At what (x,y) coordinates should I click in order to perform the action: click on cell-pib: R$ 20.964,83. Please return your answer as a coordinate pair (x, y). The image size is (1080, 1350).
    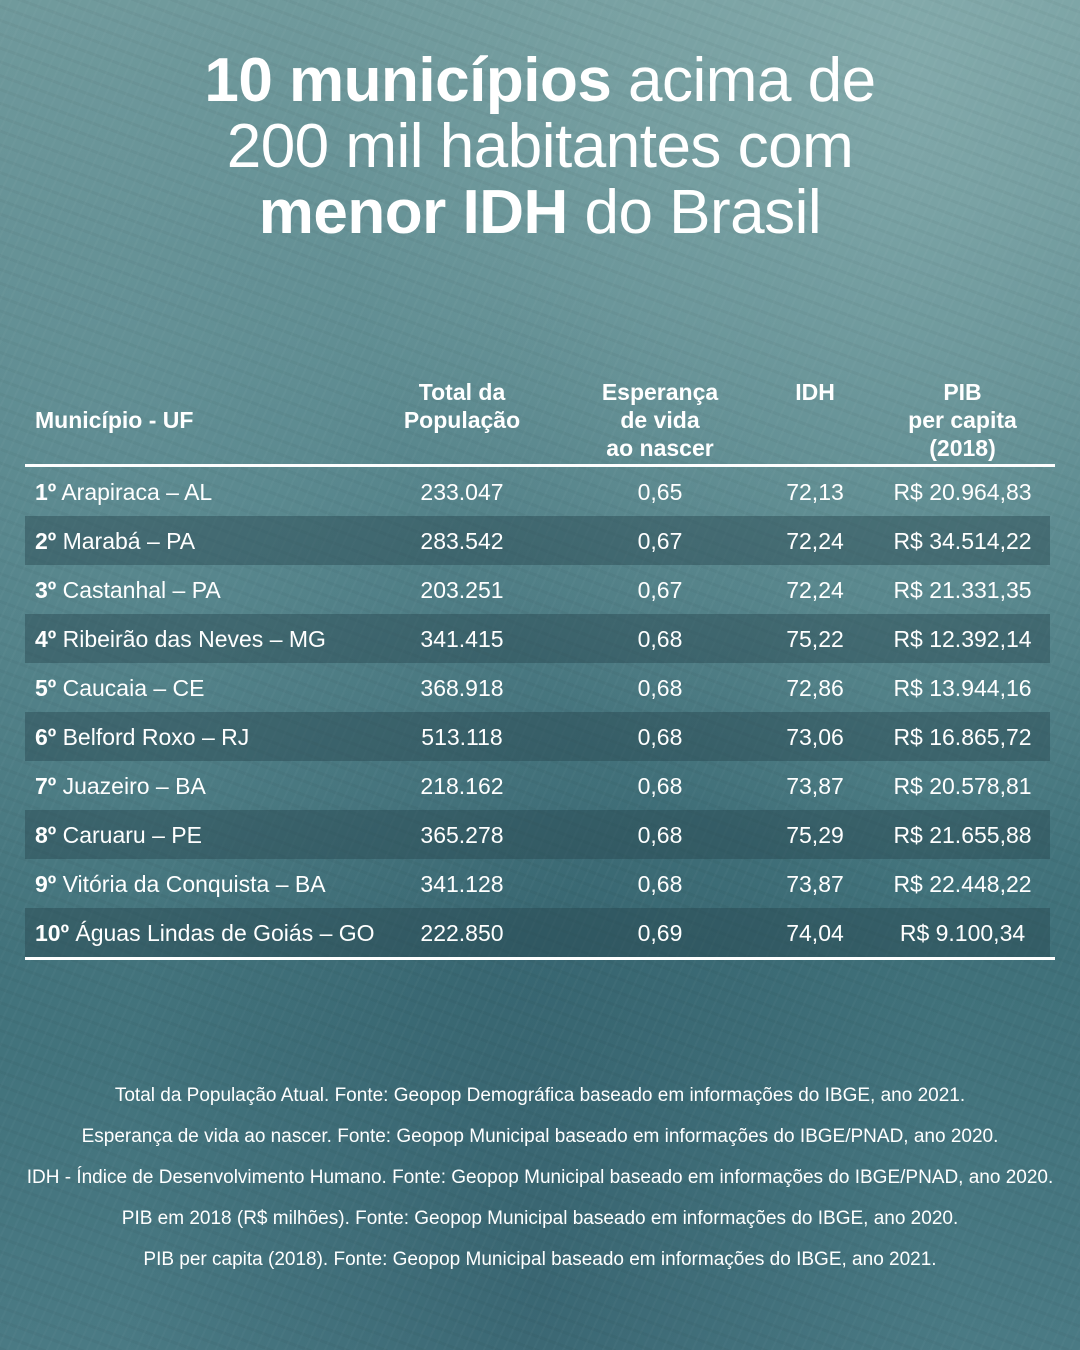
    Looking at the image, I should click on (962, 492).